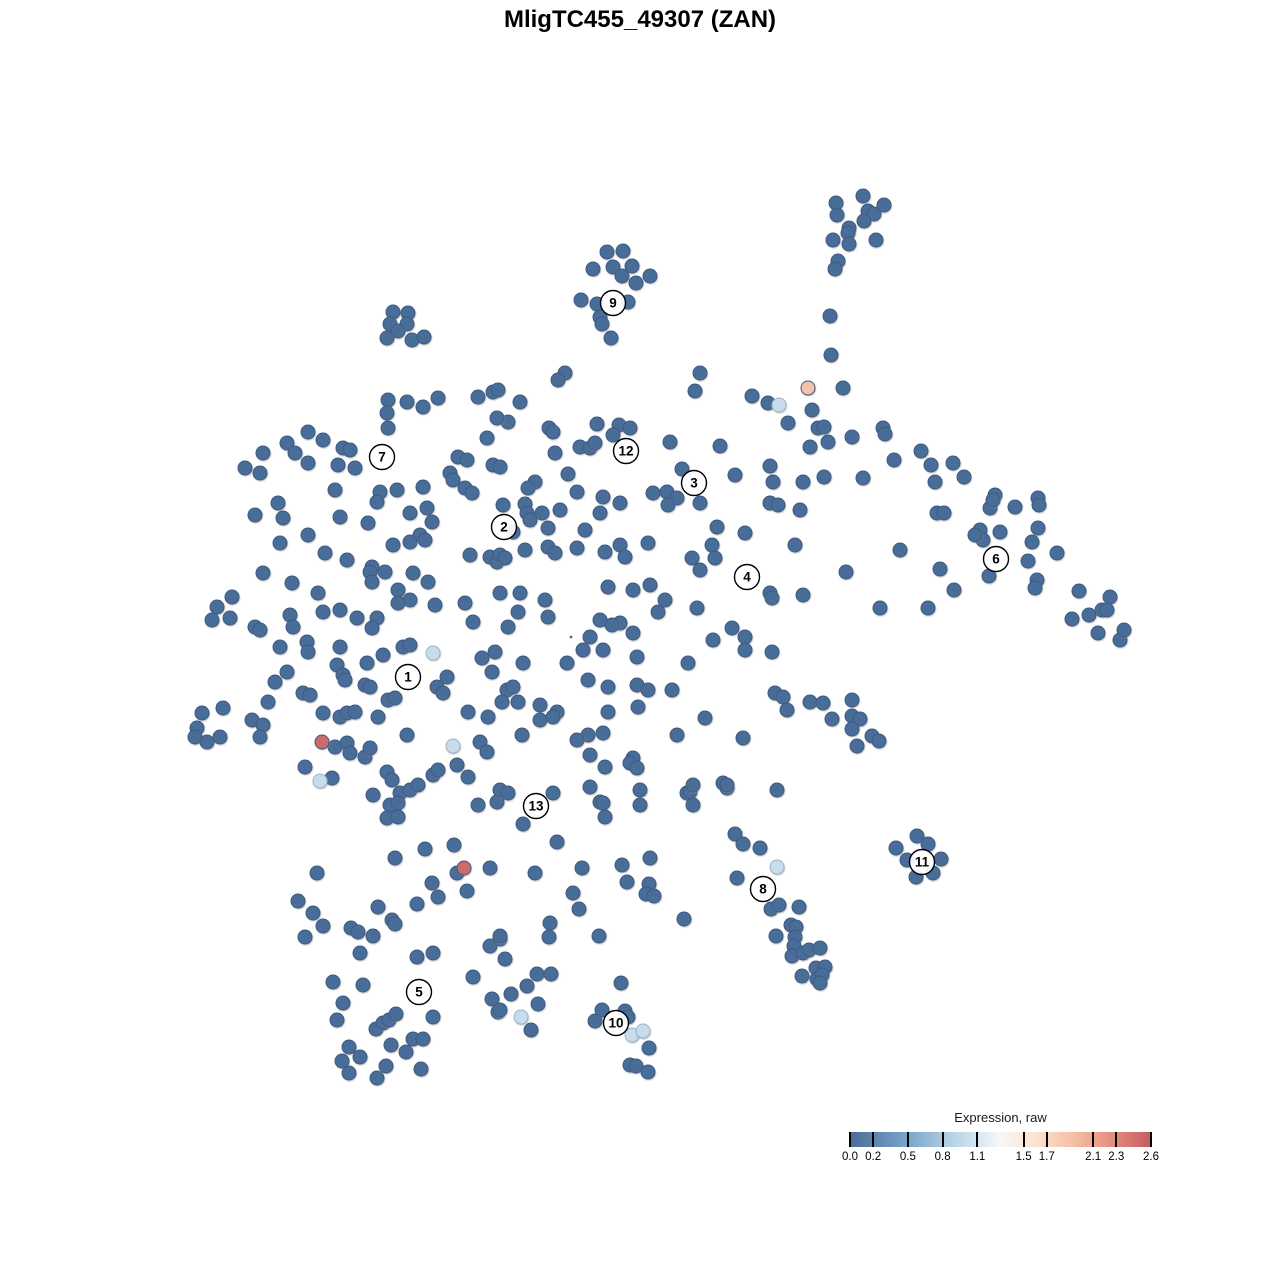  What do you see at coordinates (382, 457) in the screenshot?
I see `cluster-label-7: 7` at bounding box center [382, 457].